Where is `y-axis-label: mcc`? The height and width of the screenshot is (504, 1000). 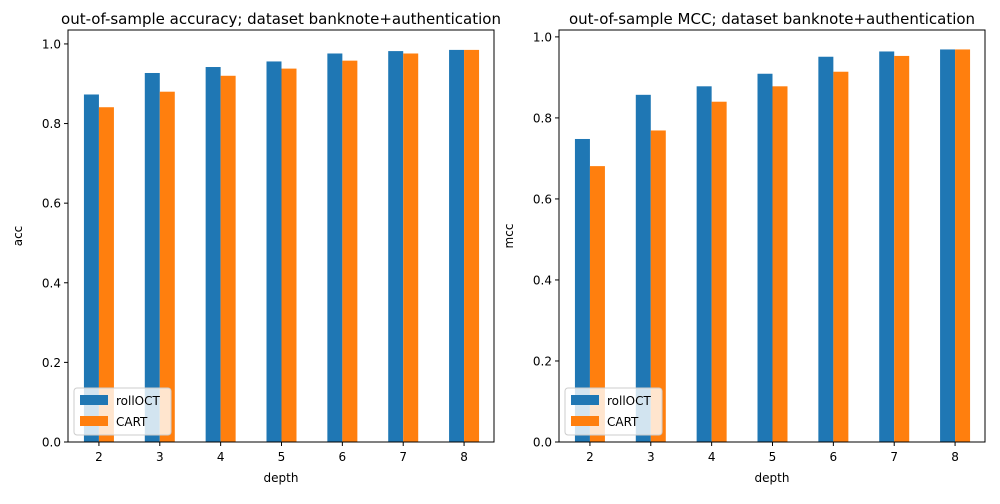
y-axis-label: mcc is located at coordinates (509, 236).